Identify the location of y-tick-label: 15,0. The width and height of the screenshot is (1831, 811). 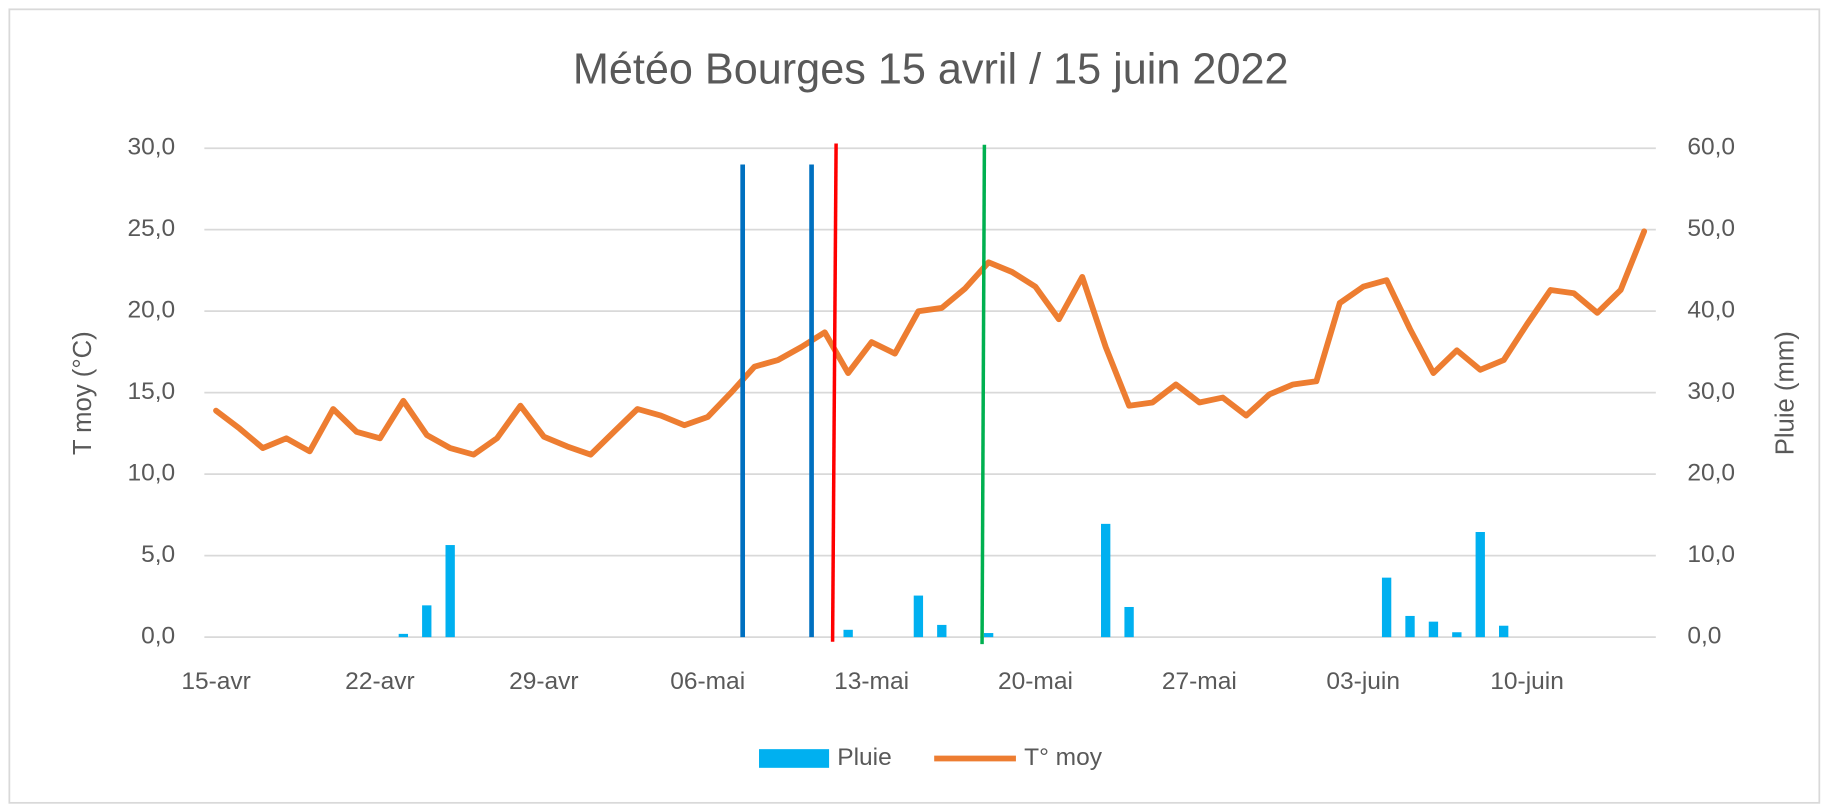
(151, 391).